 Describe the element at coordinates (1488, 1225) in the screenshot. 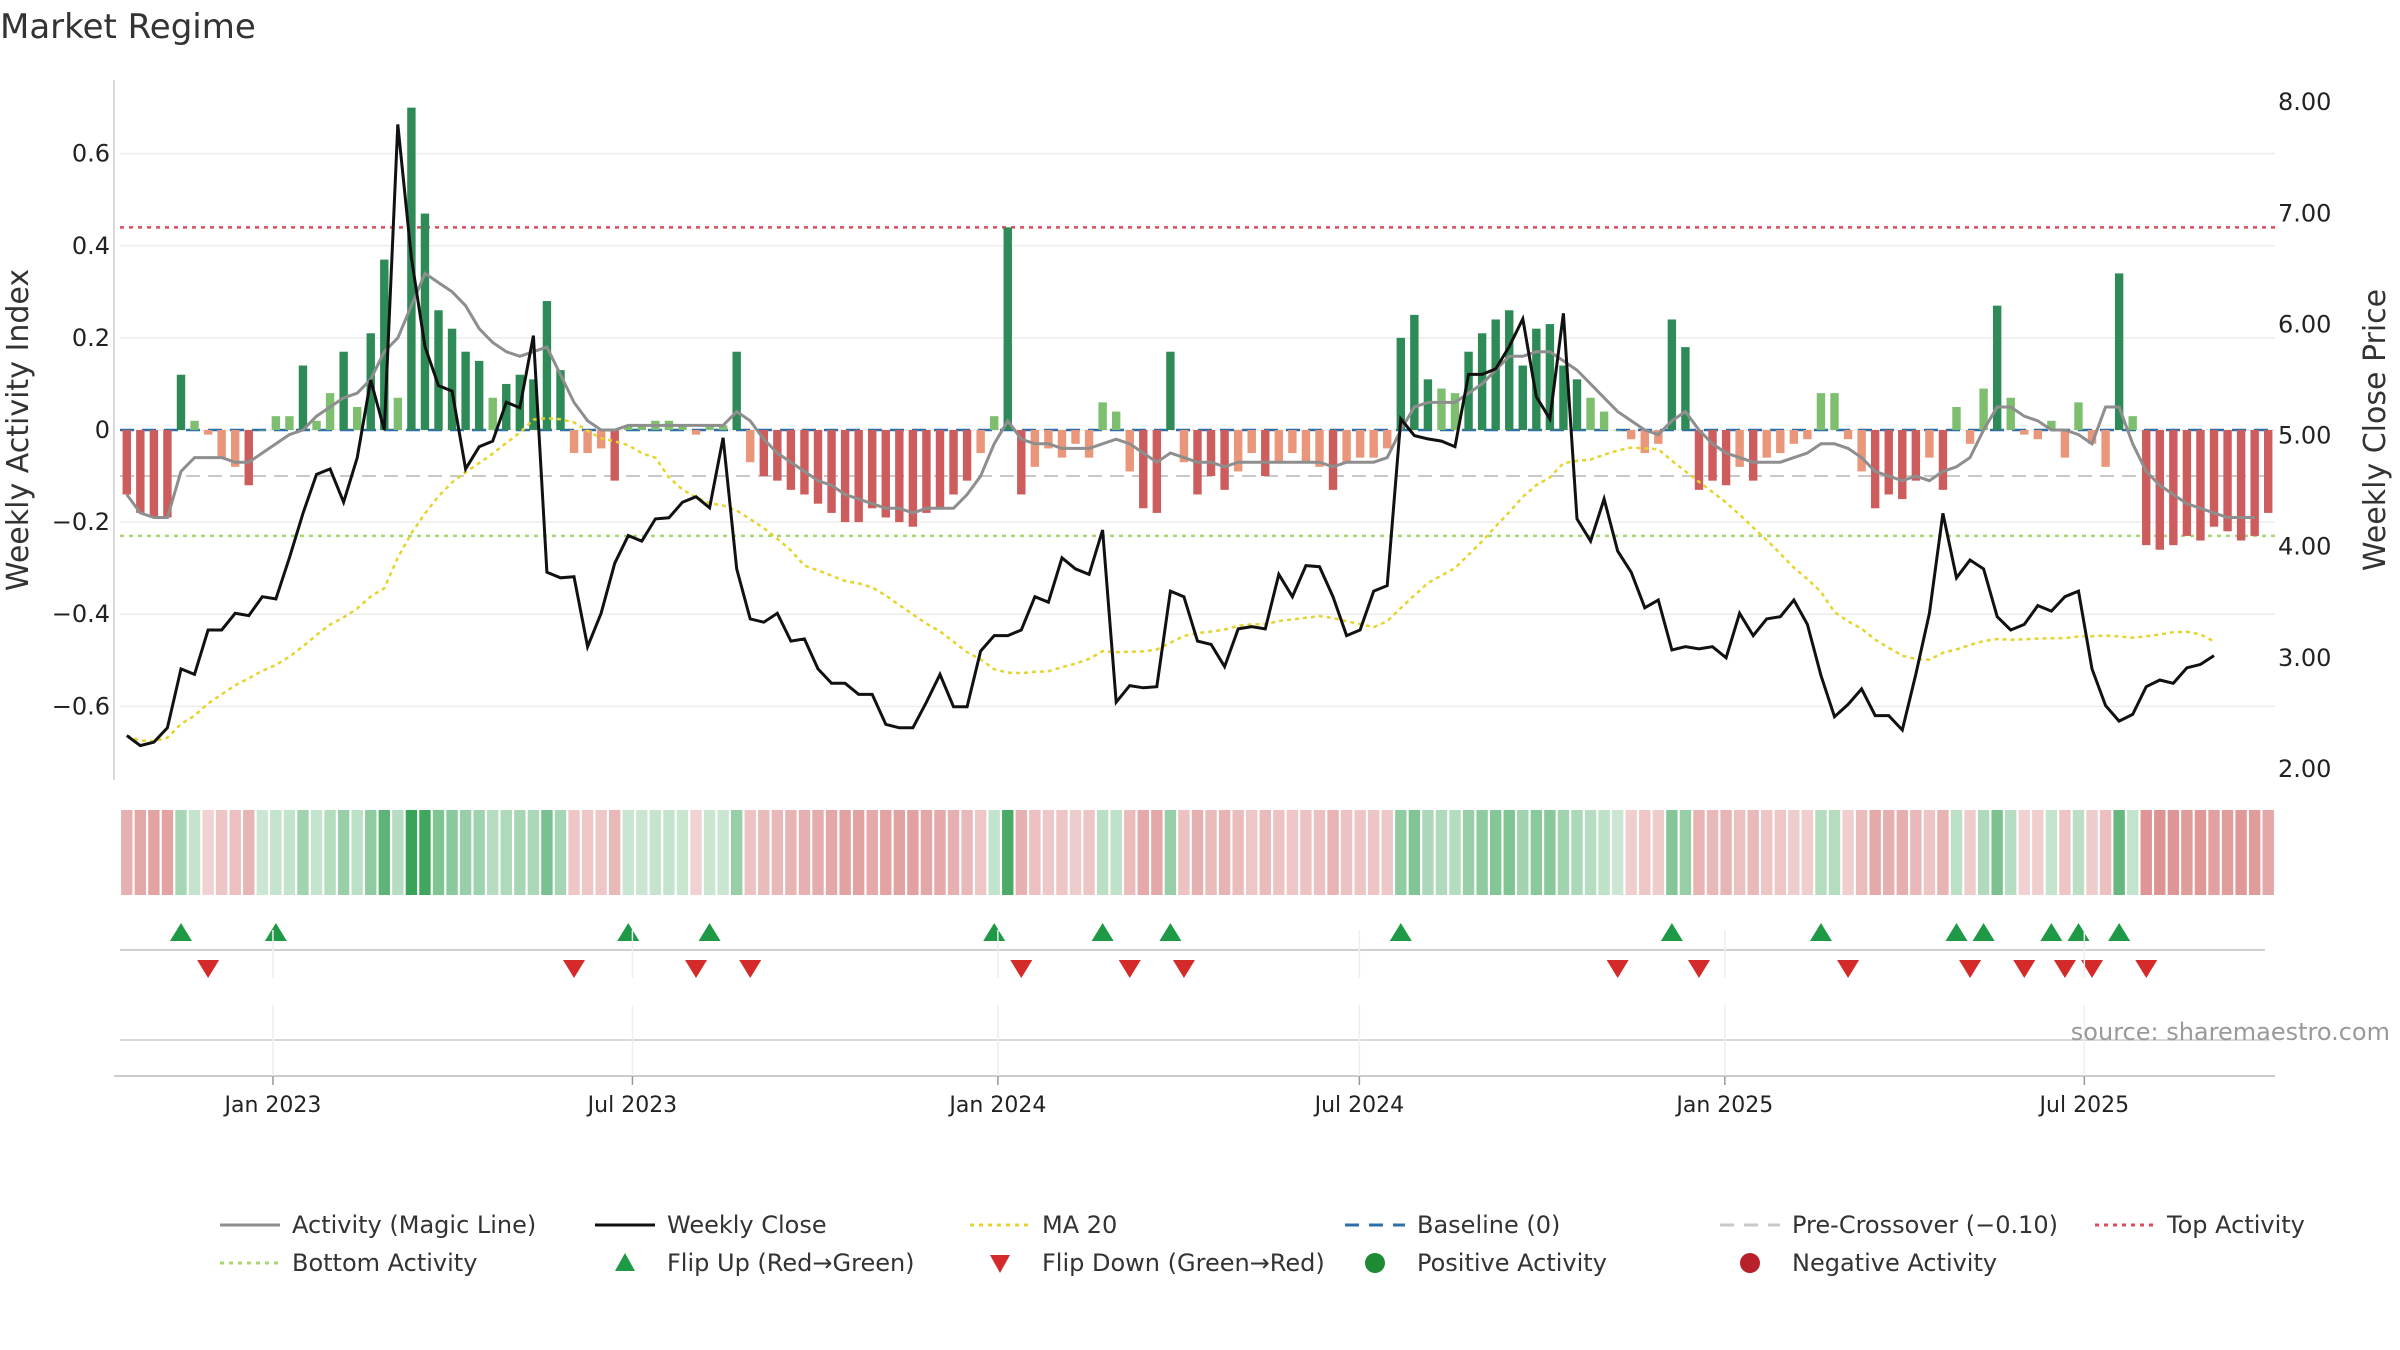

I see `legend-label: Baseline (0)` at that location.